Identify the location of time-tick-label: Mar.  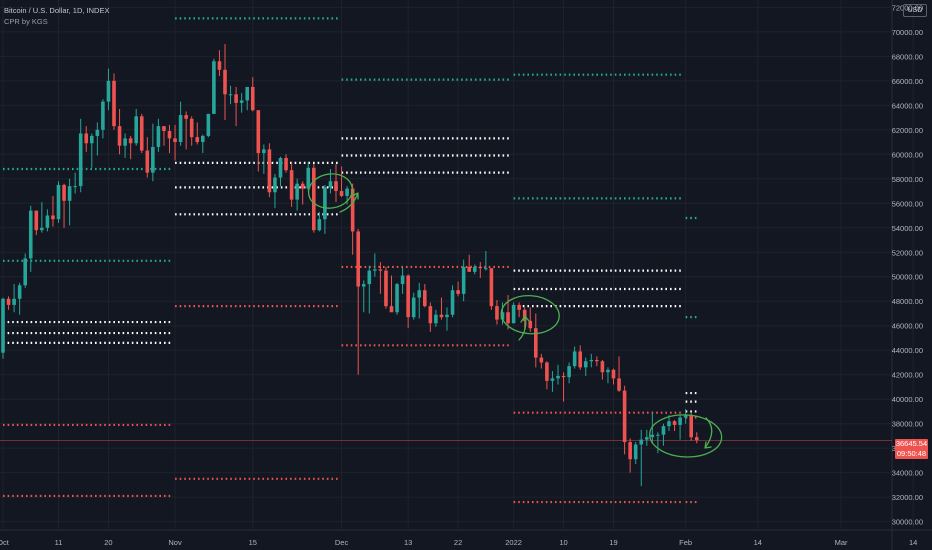
(841, 542).